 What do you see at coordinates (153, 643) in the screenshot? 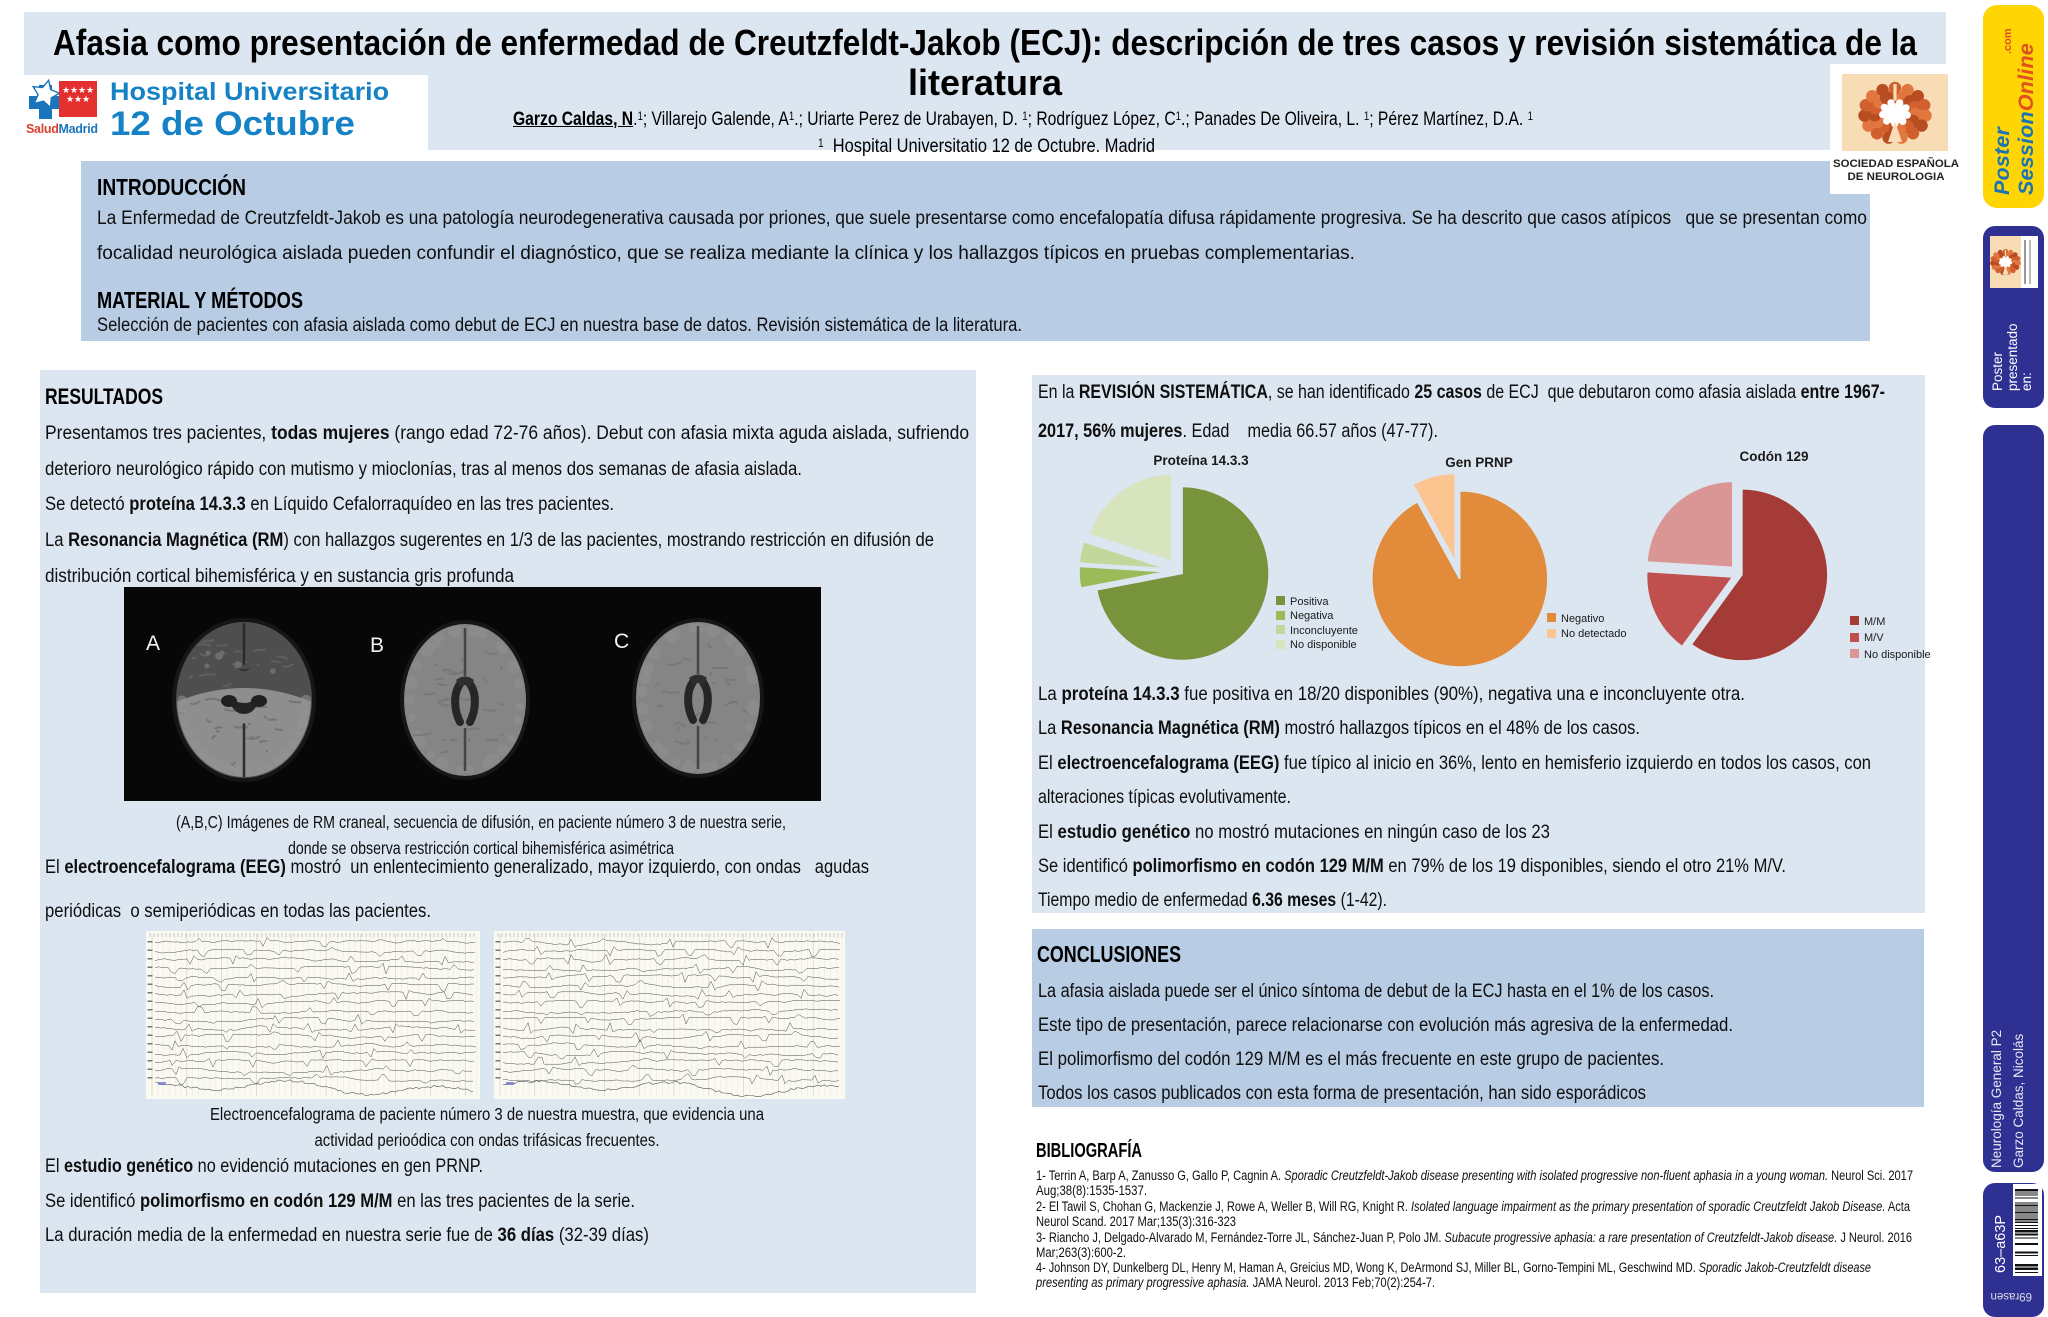
I see `svg-text: A` at bounding box center [153, 643].